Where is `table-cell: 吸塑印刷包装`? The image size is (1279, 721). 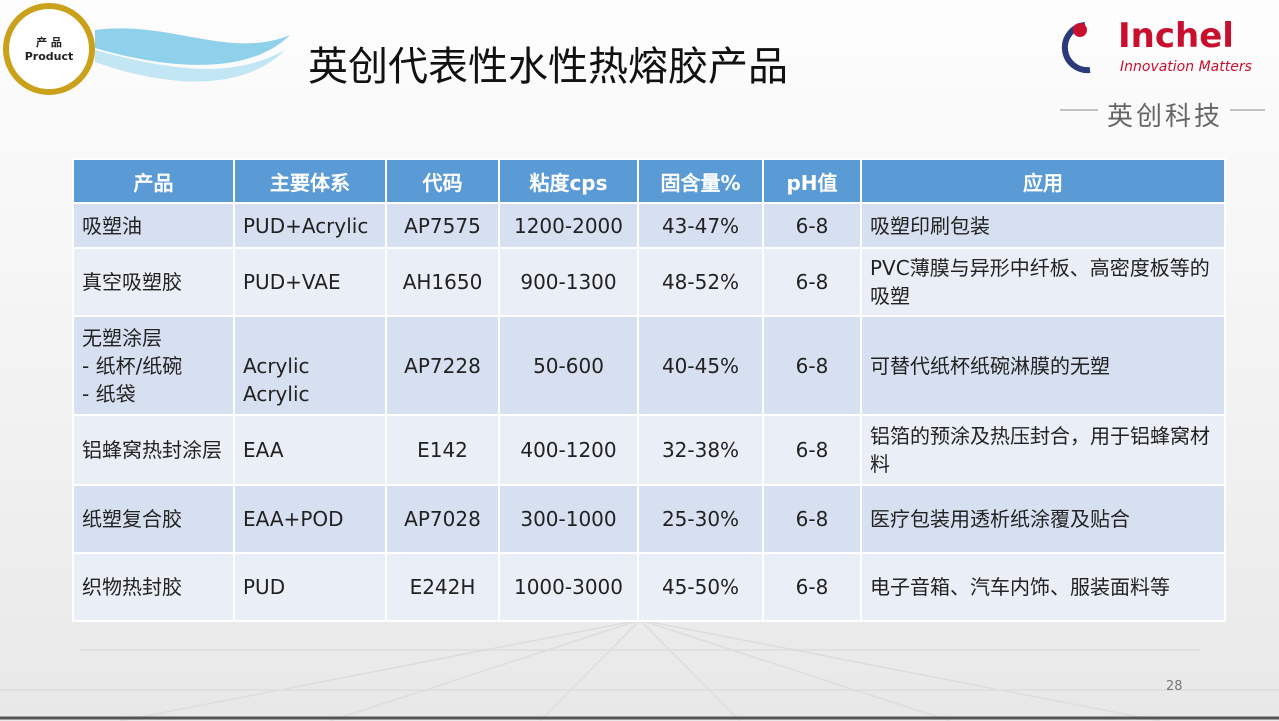 table-cell: 吸塑印刷包装 is located at coordinates (1043, 225).